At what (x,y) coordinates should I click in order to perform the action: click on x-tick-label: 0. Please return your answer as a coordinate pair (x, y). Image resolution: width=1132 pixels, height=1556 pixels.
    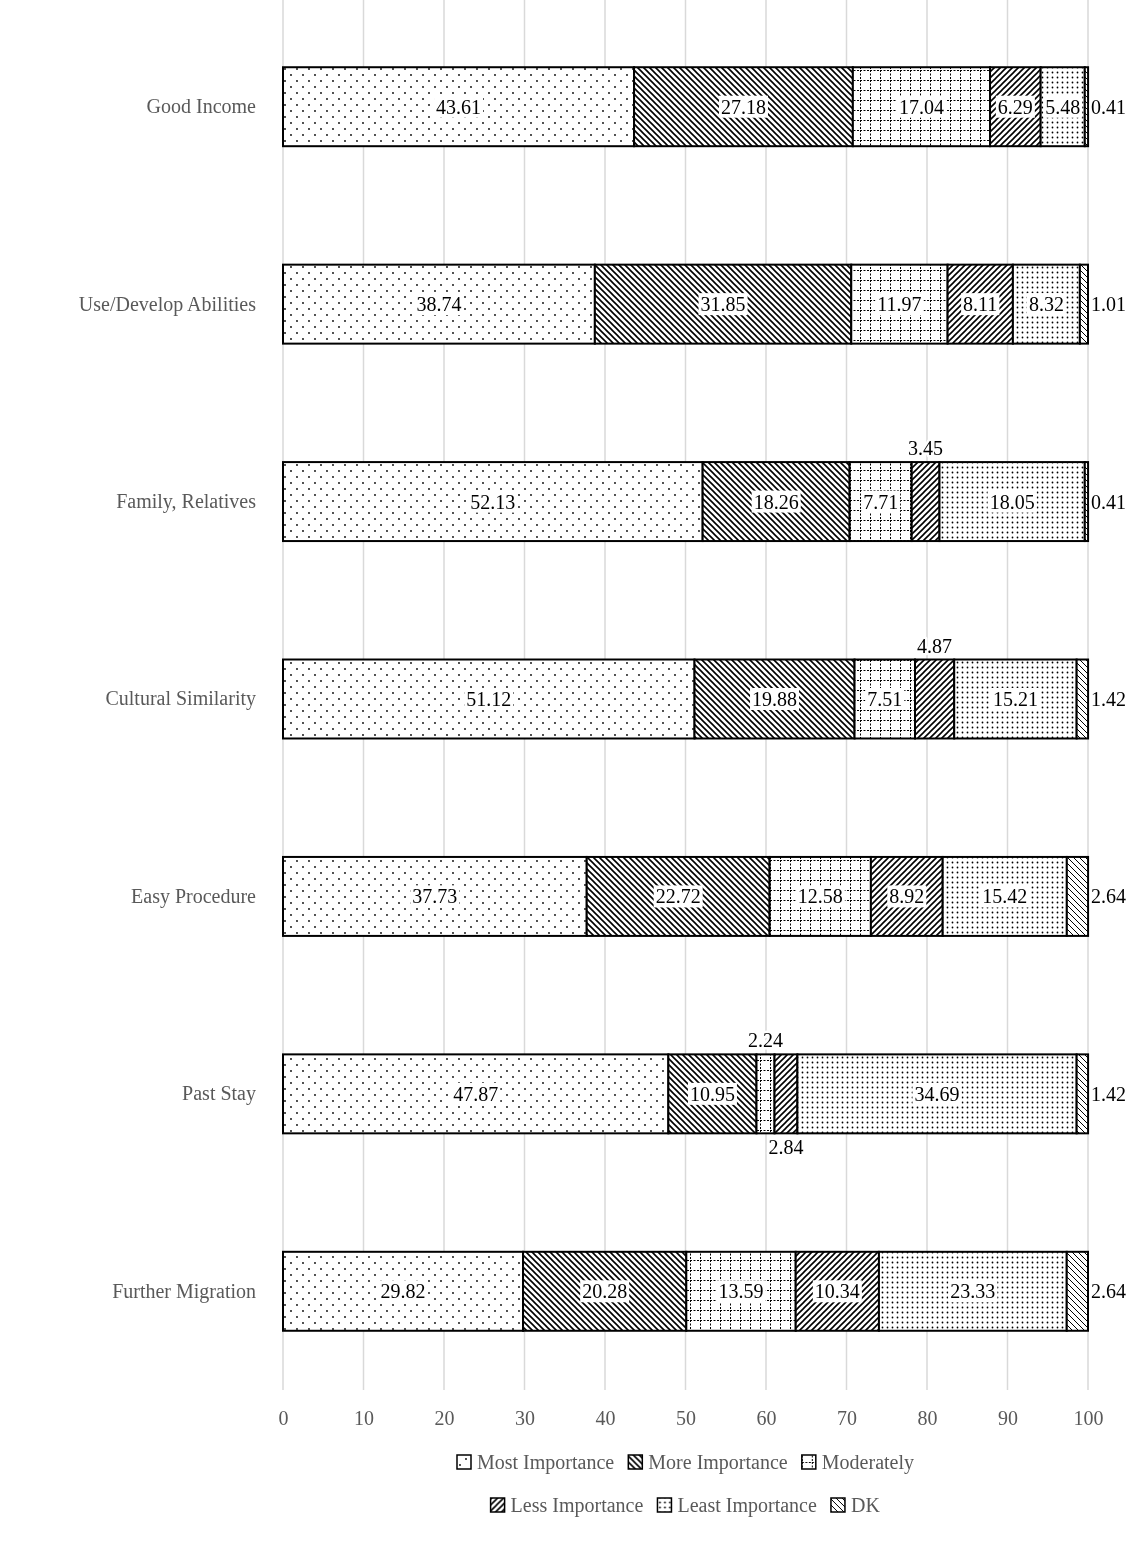
    Looking at the image, I should click on (283, 1418).